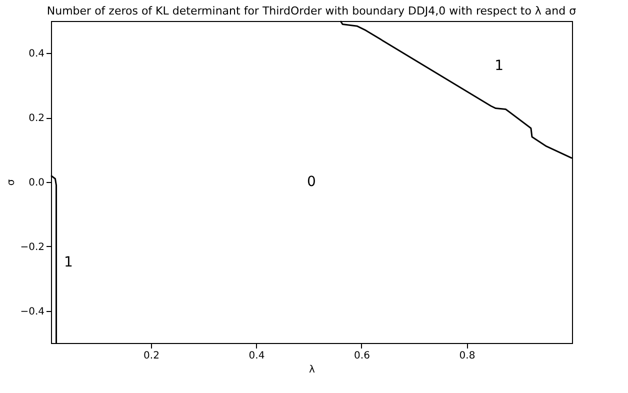 This screenshot has height=393, width=628. Describe the element at coordinates (36, 183) in the screenshot. I see `y-tick-label: 0.0` at that location.